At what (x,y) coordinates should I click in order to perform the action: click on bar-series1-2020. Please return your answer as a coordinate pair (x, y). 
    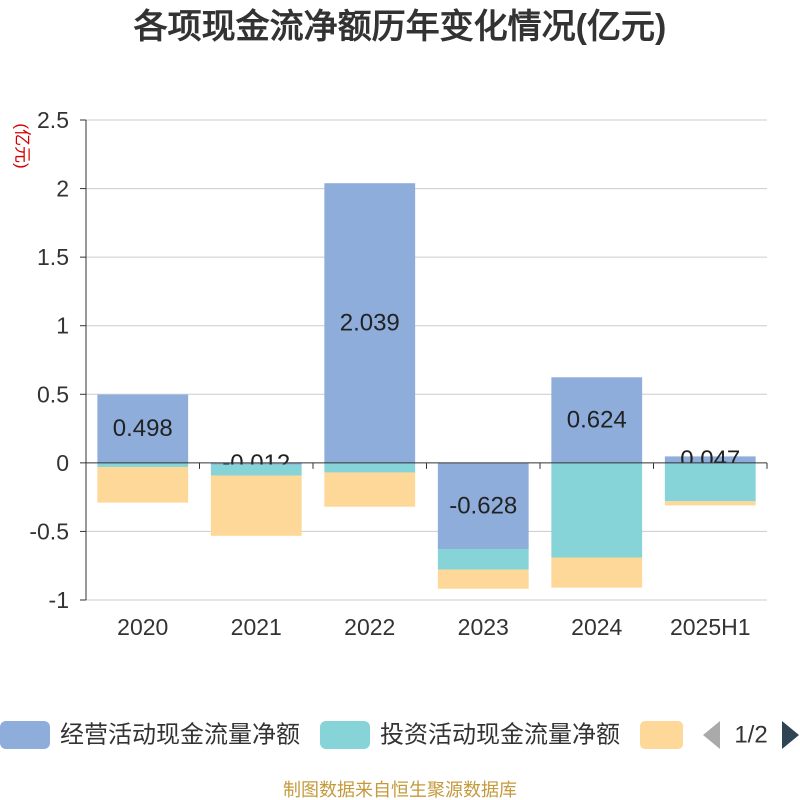
    Looking at the image, I should click on (143, 428).